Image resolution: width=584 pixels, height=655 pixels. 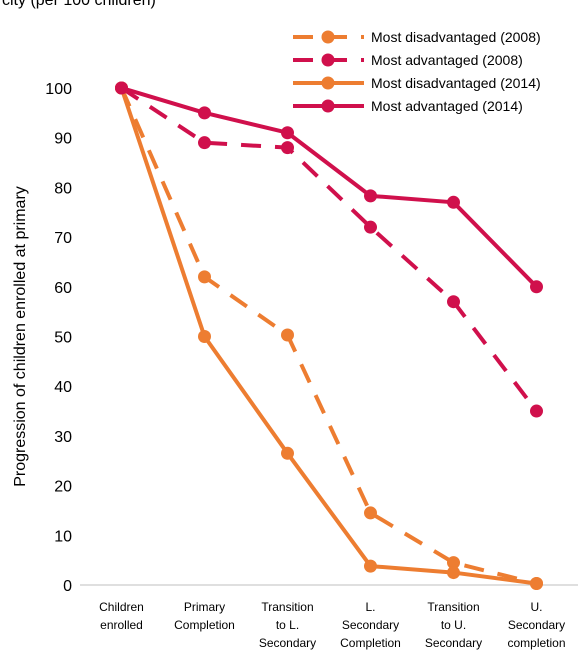 What do you see at coordinates (63, 139) in the screenshot?
I see `y-tick-label: 90` at bounding box center [63, 139].